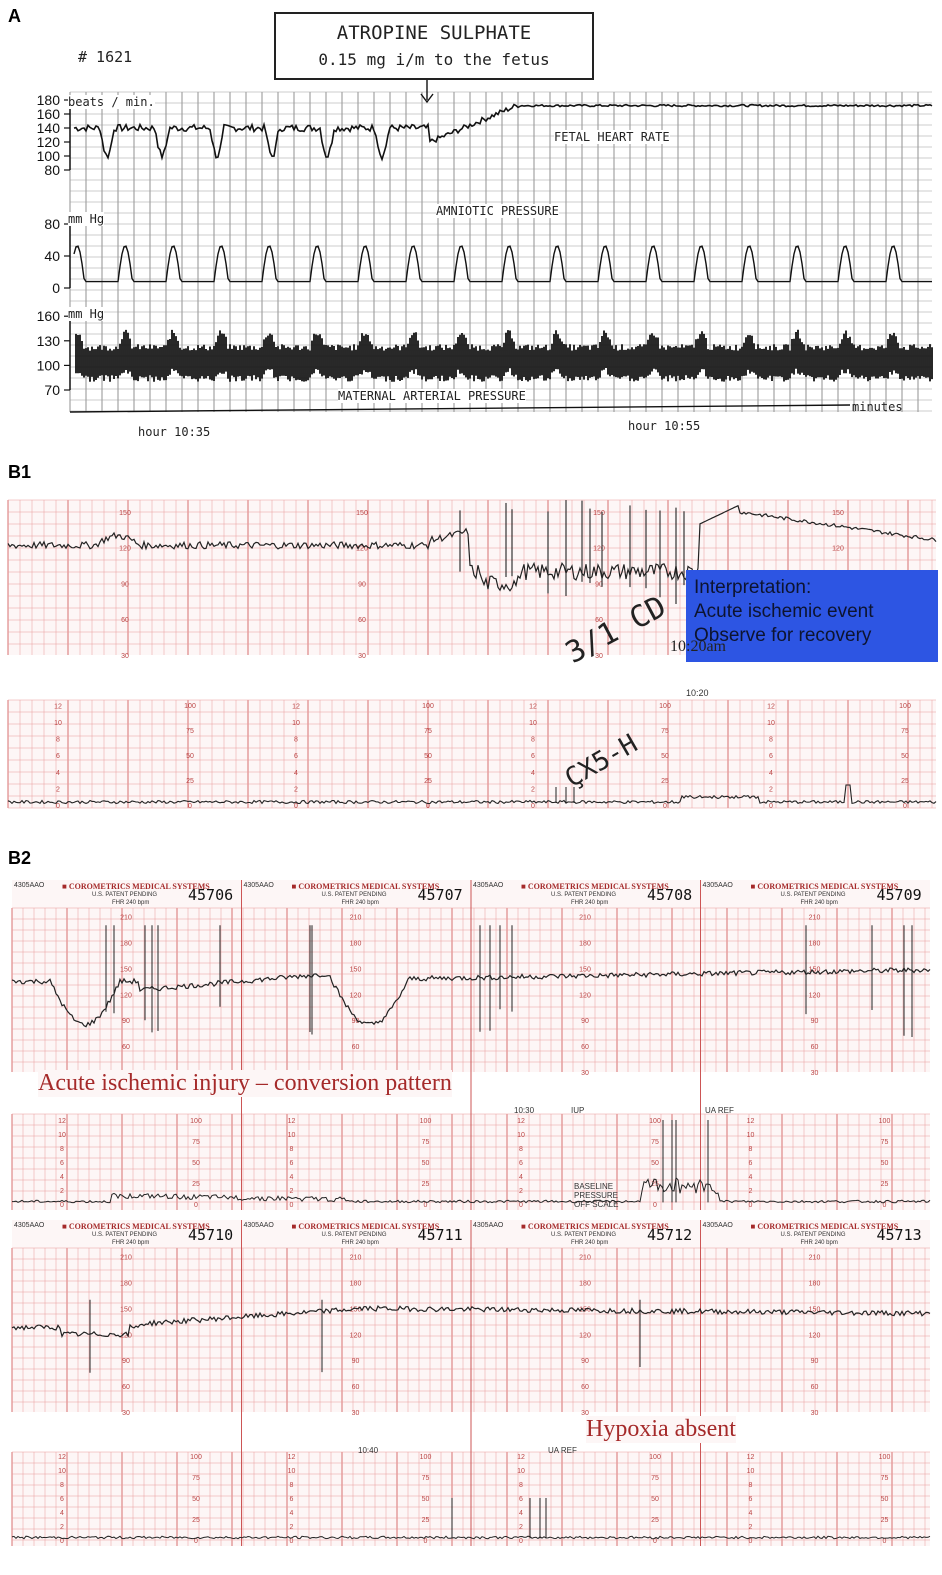  Describe the element at coordinates (815, 1021) in the screenshot. I see `b2-fhr-tick-label: 90` at that location.